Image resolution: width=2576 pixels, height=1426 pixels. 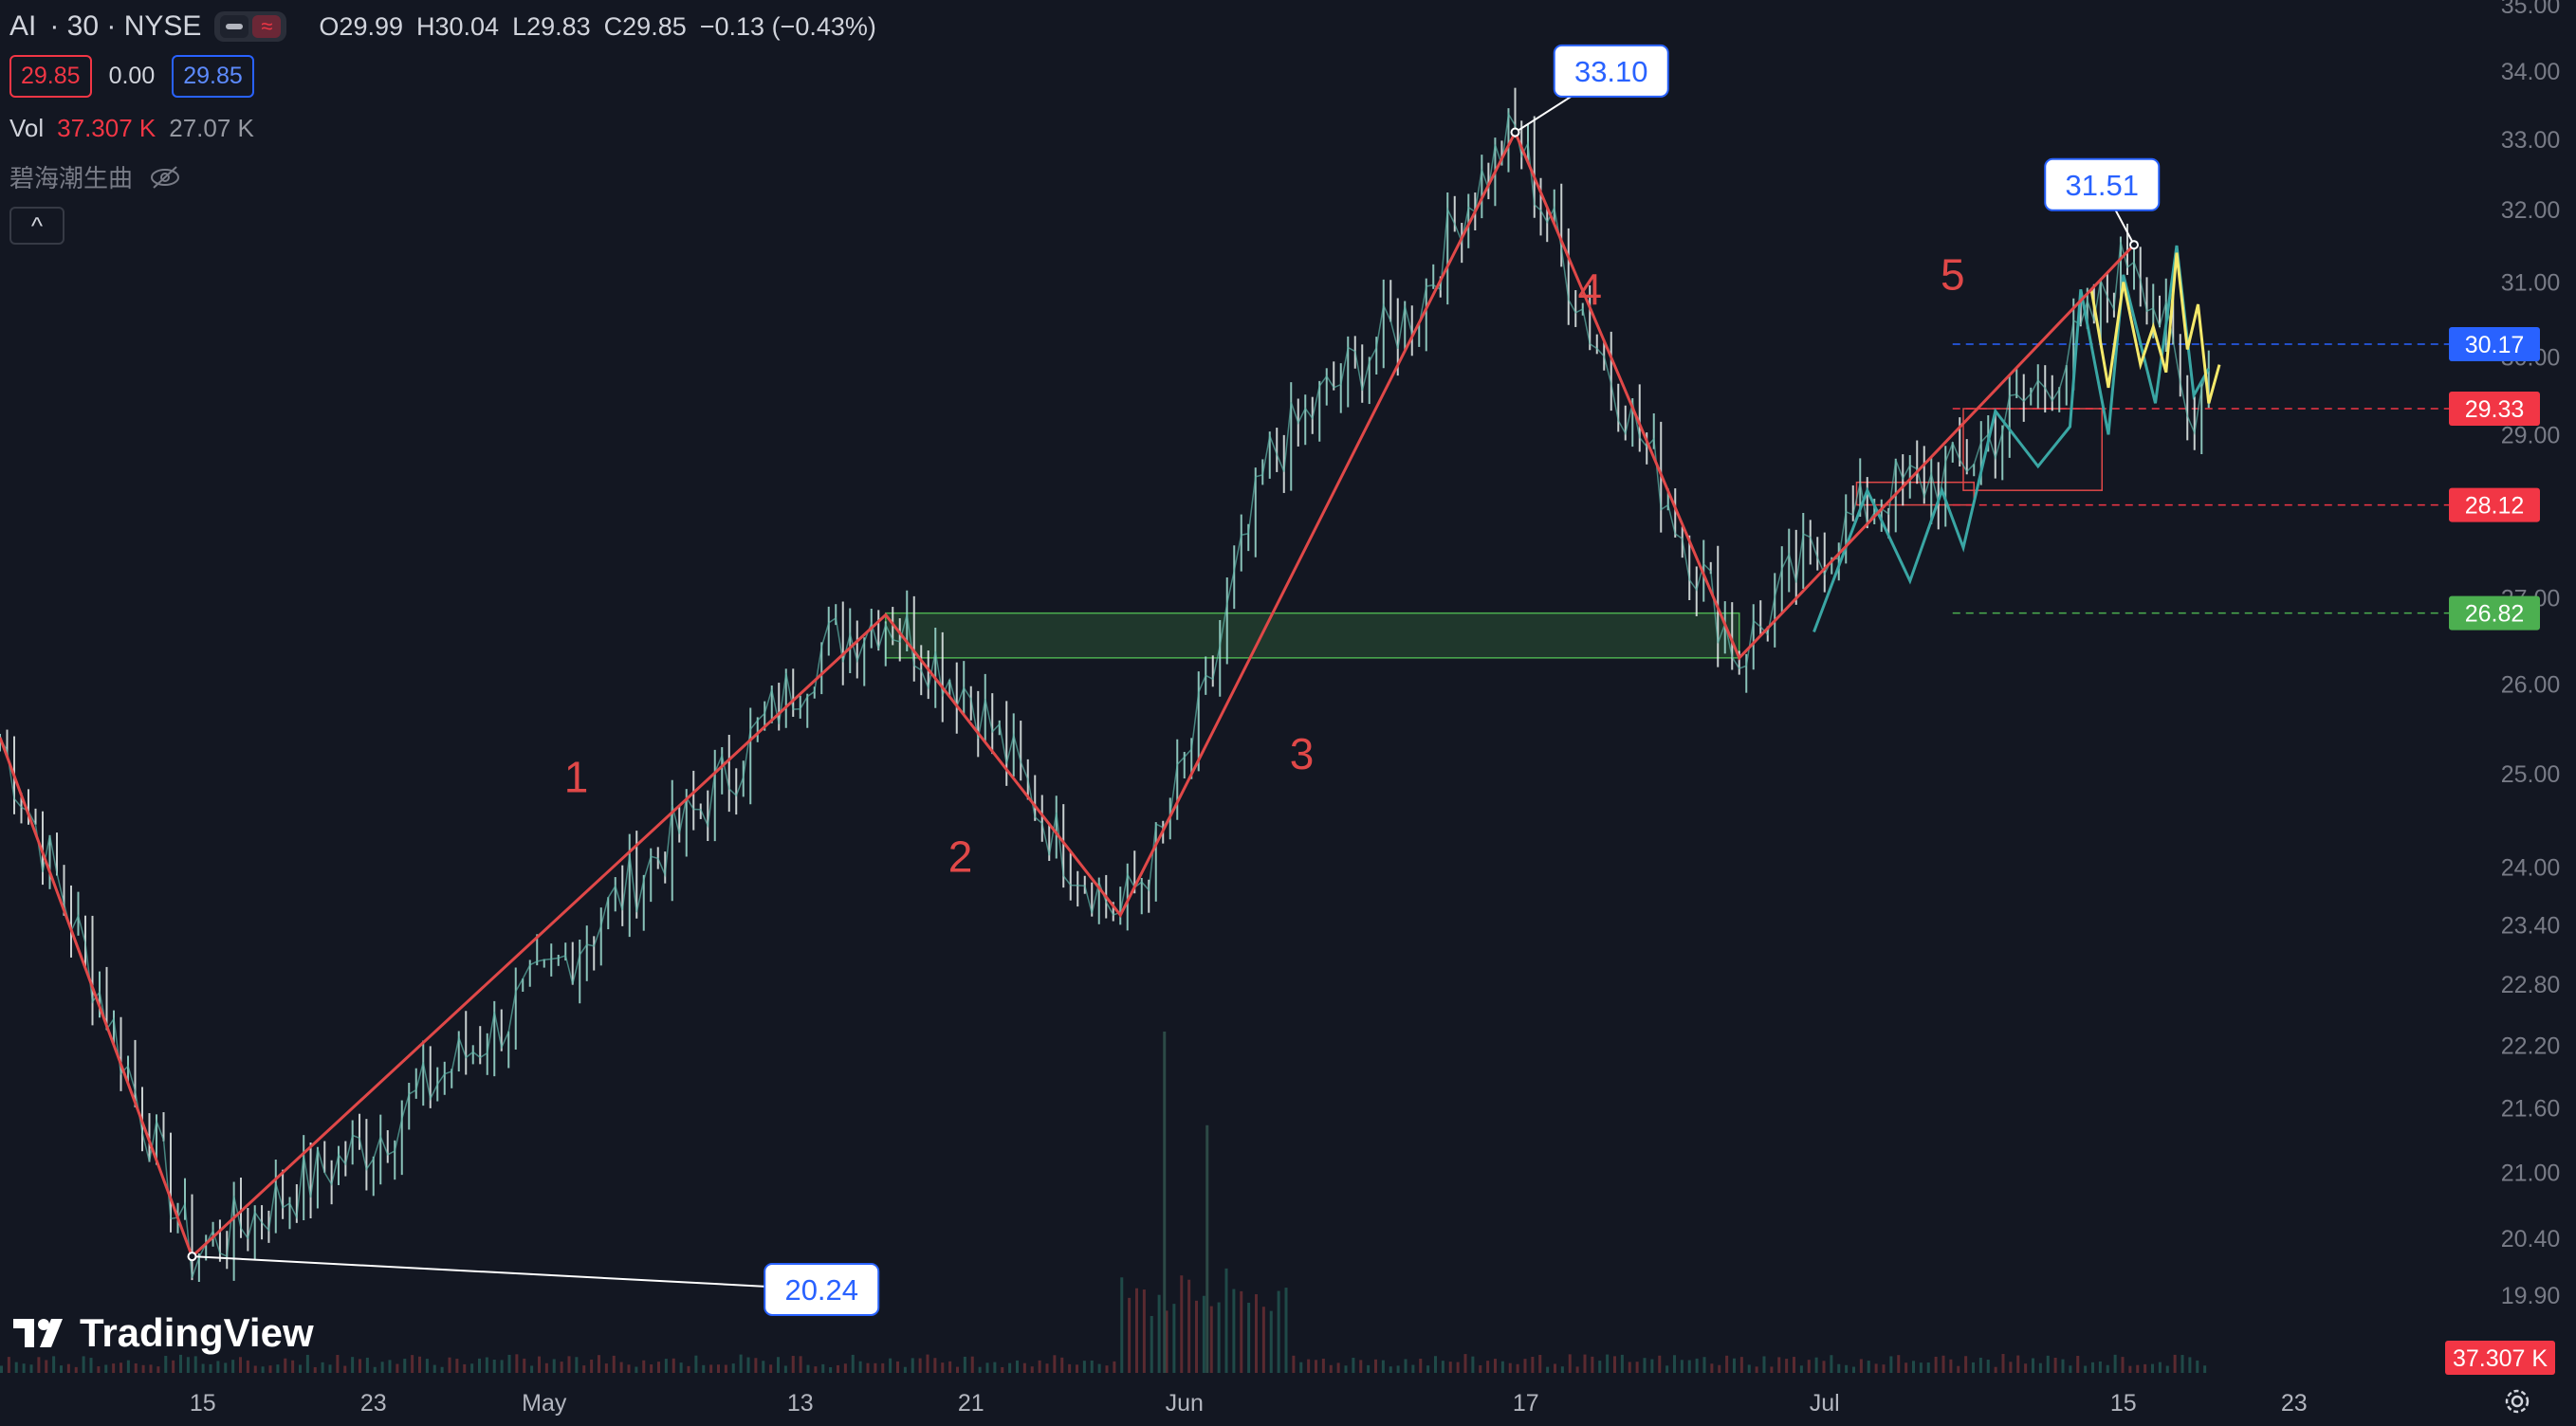 I want to click on interval-exchange: · 30 · NYSE, so click(x=125, y=26).